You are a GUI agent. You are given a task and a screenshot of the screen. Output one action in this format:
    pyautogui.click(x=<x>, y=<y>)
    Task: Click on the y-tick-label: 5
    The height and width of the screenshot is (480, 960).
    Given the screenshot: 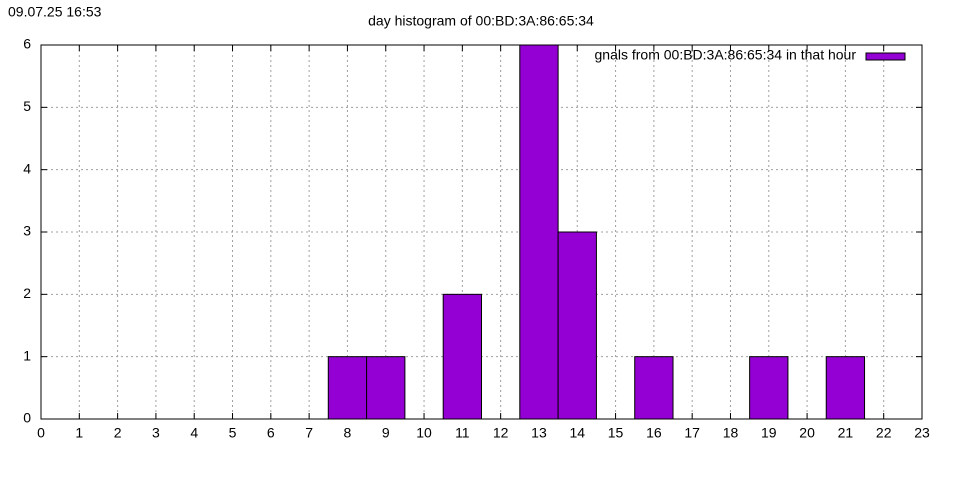 What is the action you would take?
    pyautogui.click(x=27, y=106)
    